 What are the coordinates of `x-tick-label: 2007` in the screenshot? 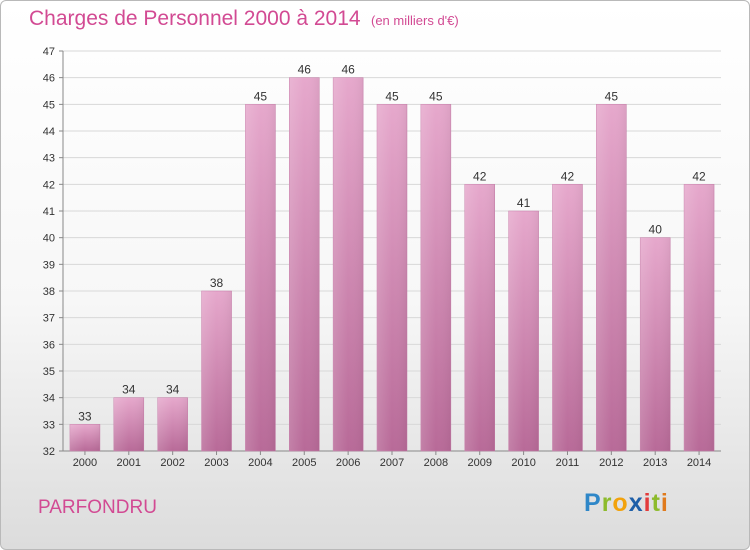 It's located at (392, 463).